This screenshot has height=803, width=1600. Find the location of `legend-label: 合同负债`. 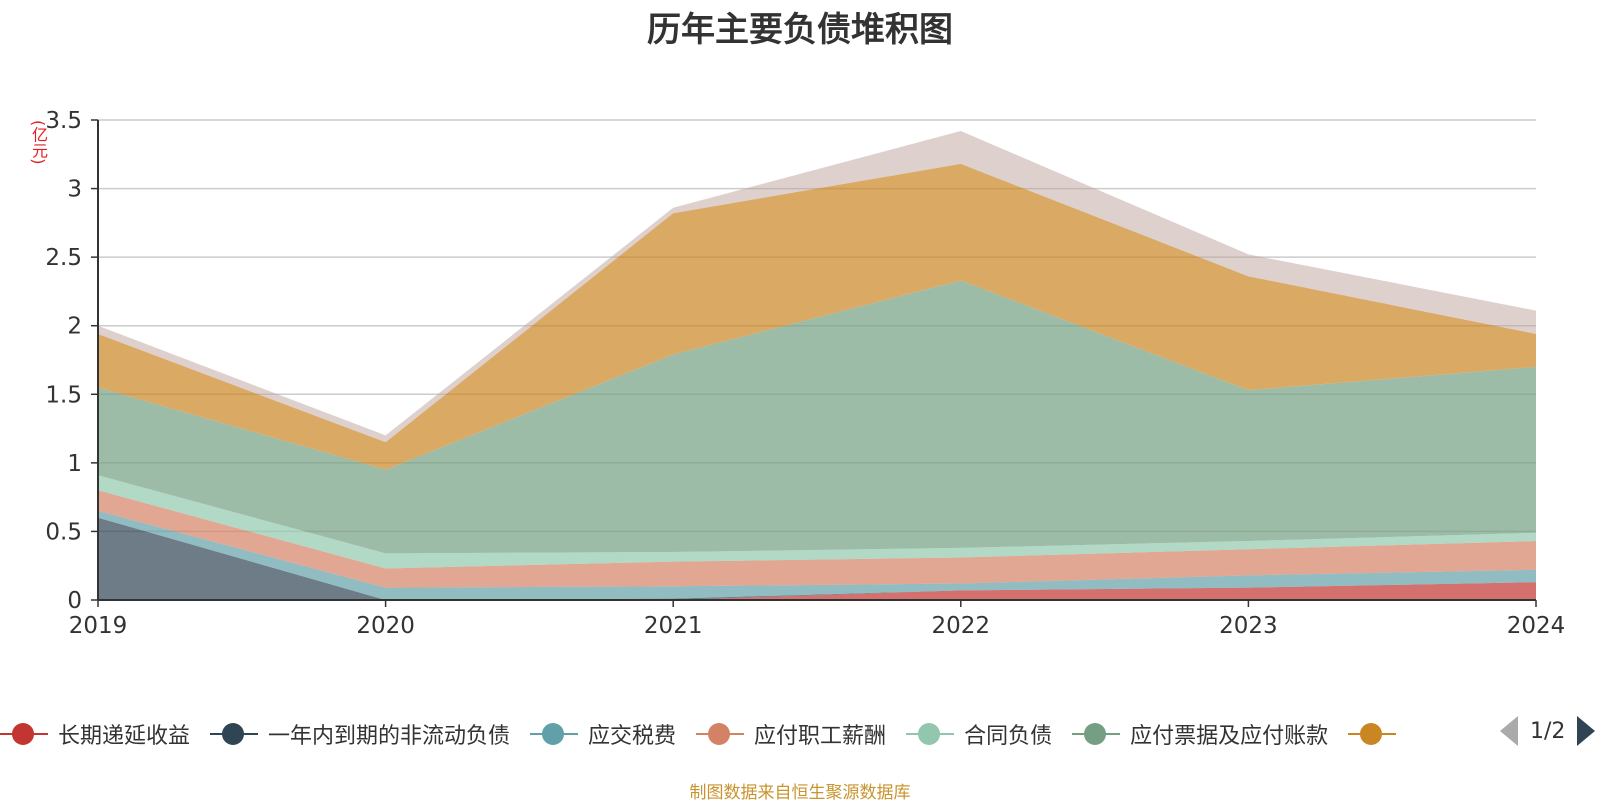

legend-label: 合同负债 is located at coordinates (1008, 736).